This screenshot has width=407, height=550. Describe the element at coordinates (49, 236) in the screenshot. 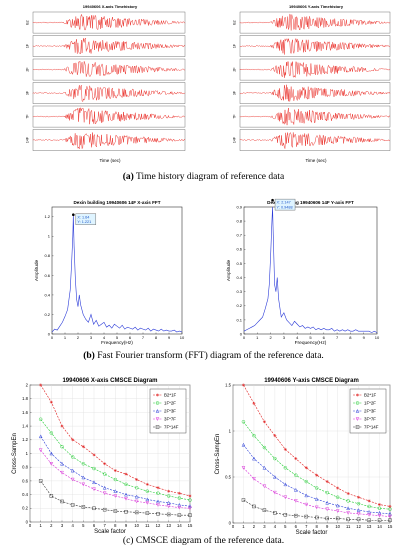

I see `y-tick-label: 1` at that location.